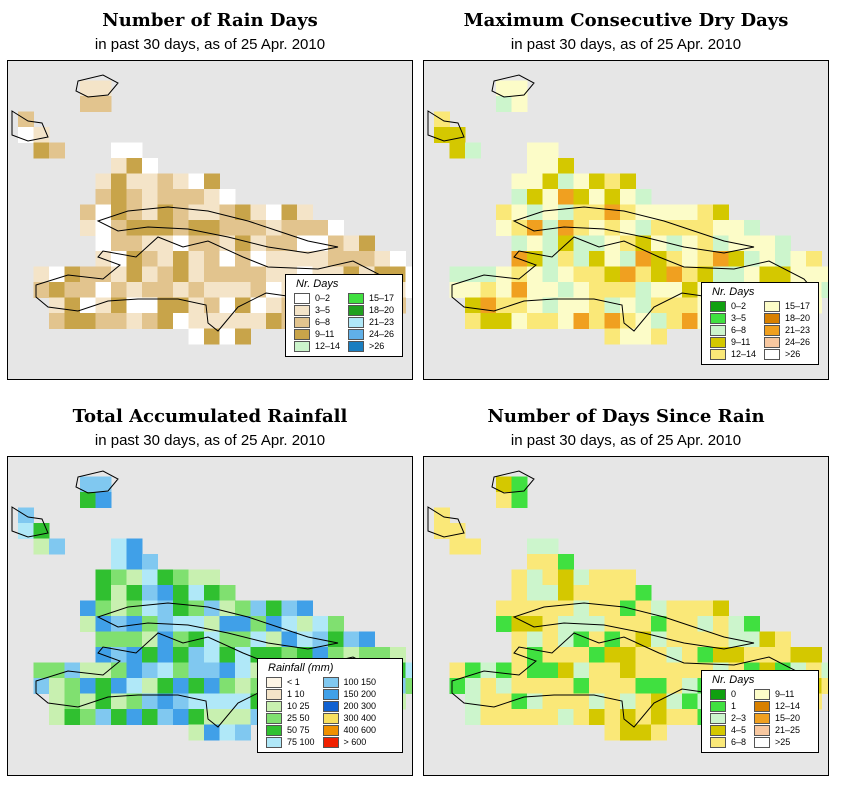  What do you see at coordinates (349, 730) in the screenshot?
I see `legend-item: 400 600` at bounding box center [349, 730].